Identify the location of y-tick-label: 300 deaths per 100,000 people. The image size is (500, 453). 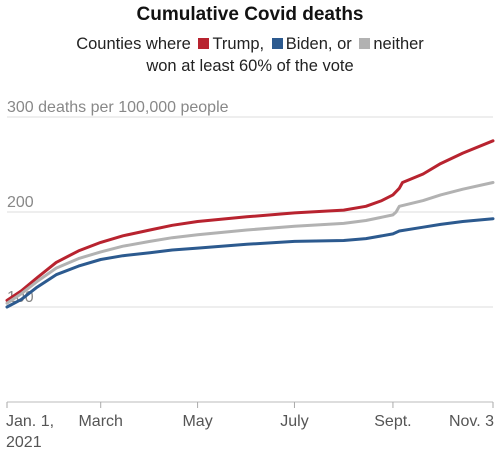
(118, 107).